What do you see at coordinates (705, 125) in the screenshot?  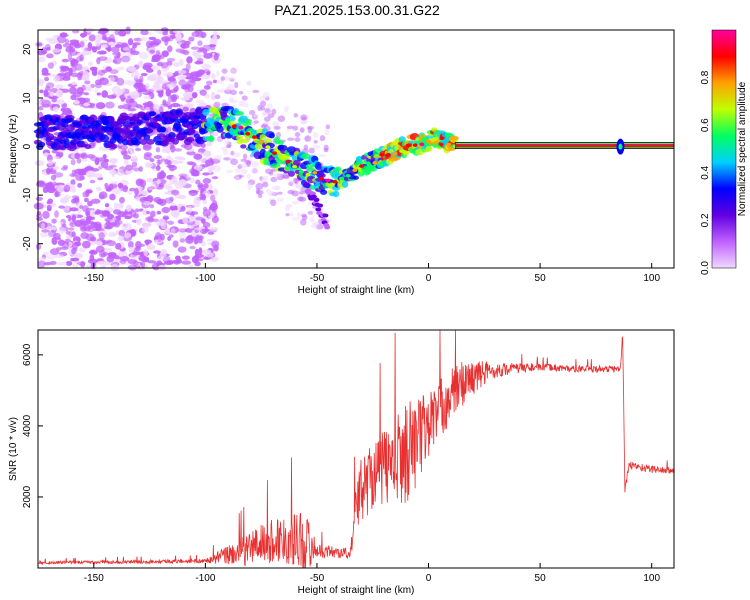 I see `colorbar-tick-label: 0.6` at bounding box center [705, 125].